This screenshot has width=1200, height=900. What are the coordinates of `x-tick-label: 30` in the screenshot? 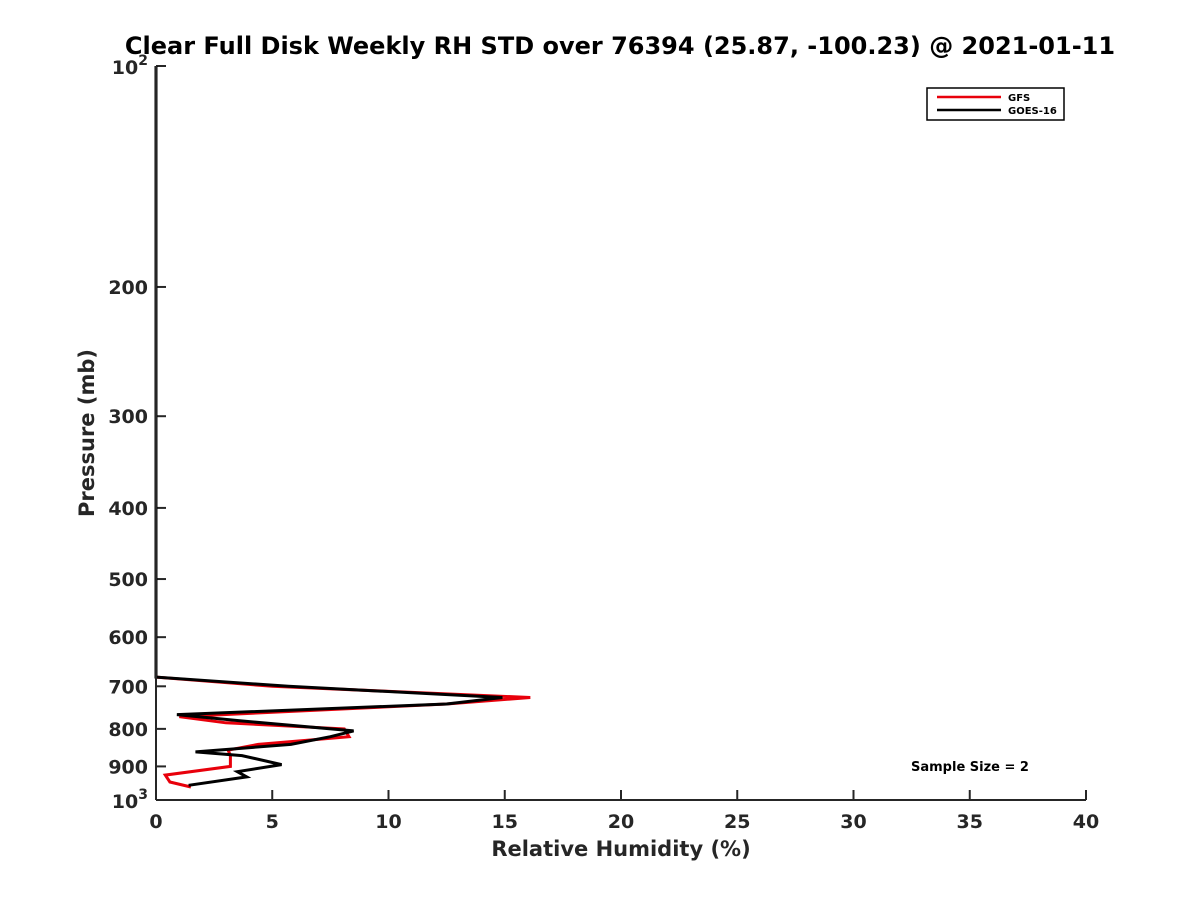 It's located at (853, 822).